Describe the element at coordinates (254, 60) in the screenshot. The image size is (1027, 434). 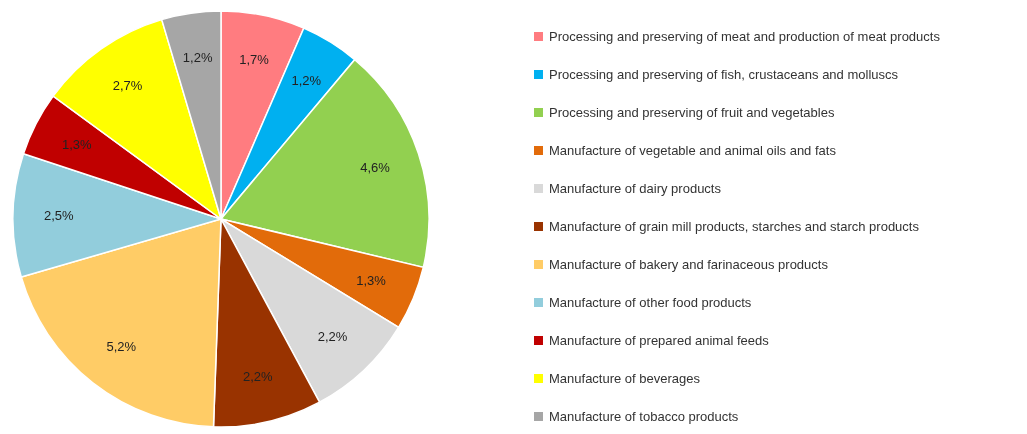
I see `data-label: 1,7%` at that location.